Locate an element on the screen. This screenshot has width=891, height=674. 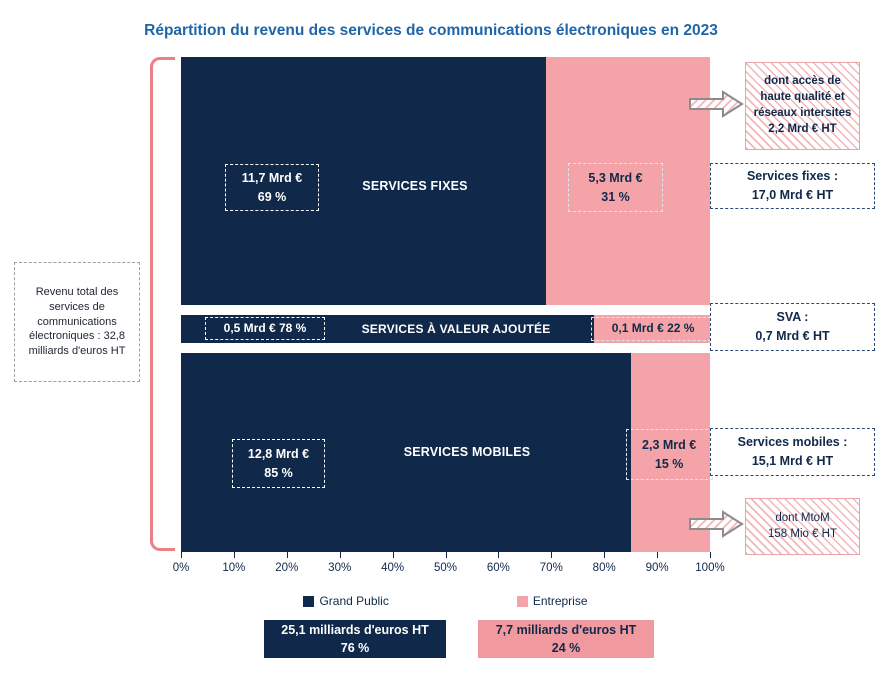
callout-mtom-detail: dont MtoM 158 Mio € HT is located at coordinates (802, 526).